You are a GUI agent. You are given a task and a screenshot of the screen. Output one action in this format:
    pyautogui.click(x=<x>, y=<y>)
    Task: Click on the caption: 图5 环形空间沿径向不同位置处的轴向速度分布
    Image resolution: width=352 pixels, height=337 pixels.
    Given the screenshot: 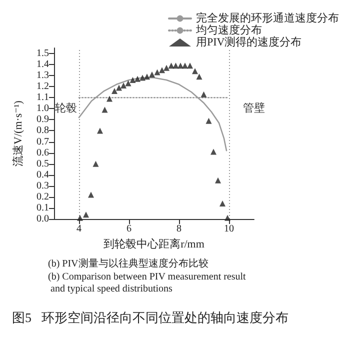 What is the action you would take?
    pyautogui.click(x=150, y=317)
    